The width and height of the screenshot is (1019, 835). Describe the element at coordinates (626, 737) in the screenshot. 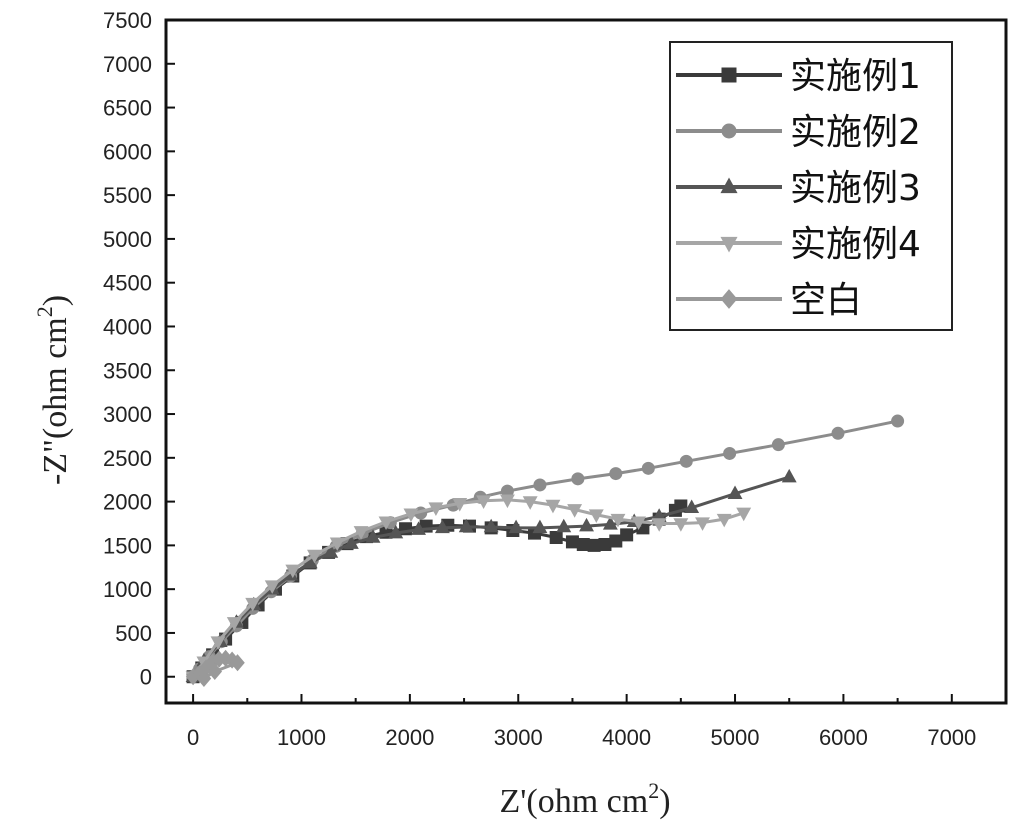

I see `x-tick-label: 4000` at that location.